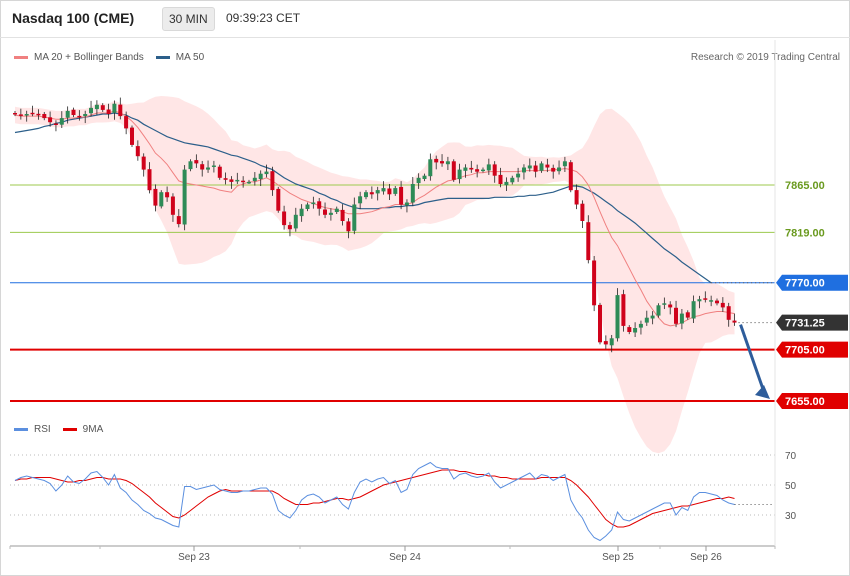 The image size is (850, 576). Describe the element at coordinates (791, 486) in the screenshot. I see `rsi-axis-tick: 50` at that location.